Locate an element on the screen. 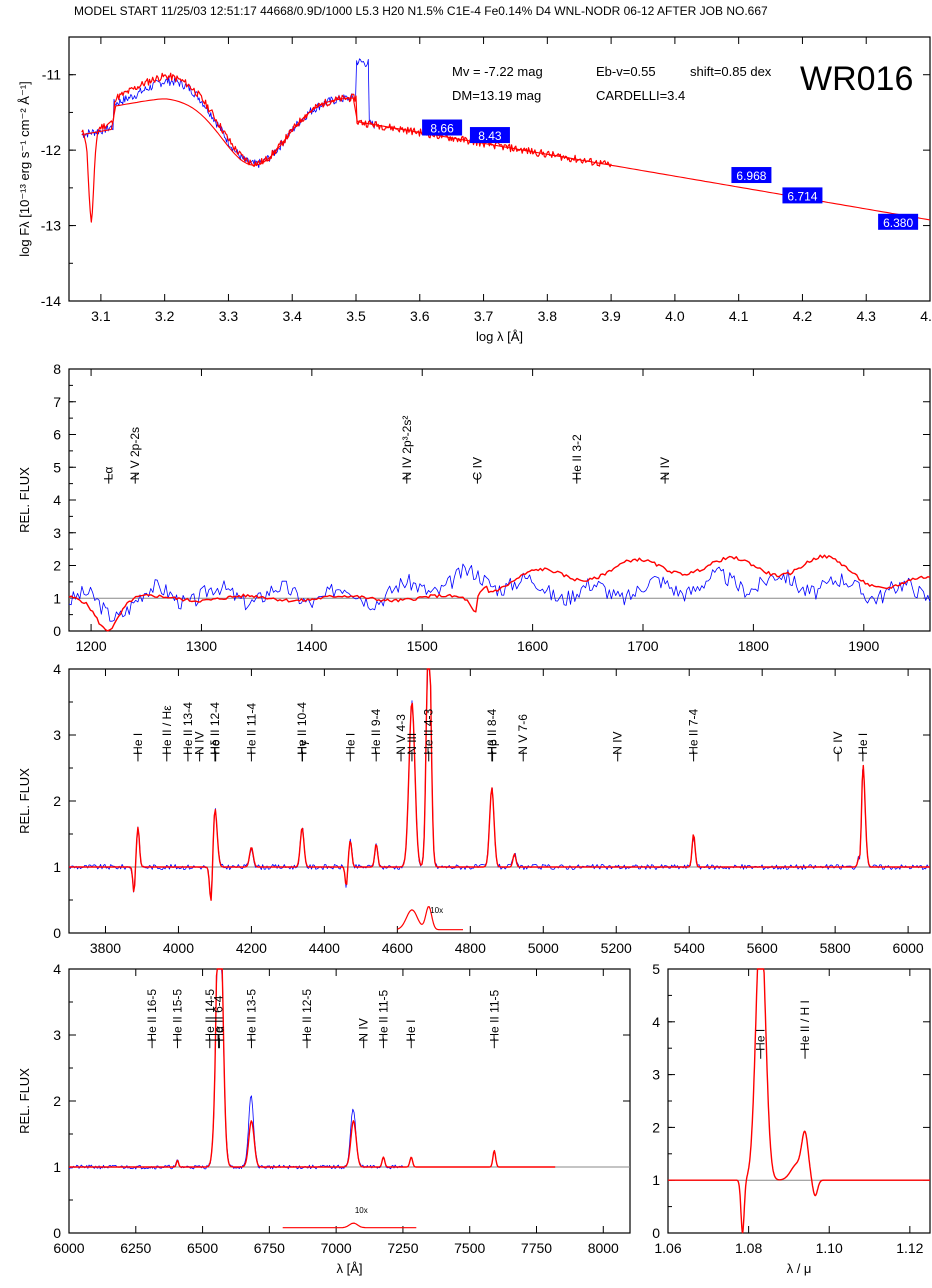 The width and height of the screenshot is (932, 1288). x-tick-label: 7250 is located at coordinates (402, 1248).